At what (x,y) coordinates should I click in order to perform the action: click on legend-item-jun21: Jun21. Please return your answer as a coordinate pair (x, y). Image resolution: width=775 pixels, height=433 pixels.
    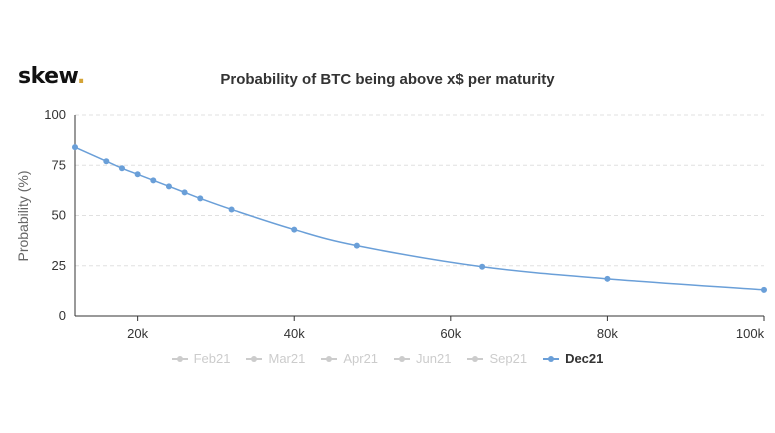
    Looking at the image, I should click on (422, 358).